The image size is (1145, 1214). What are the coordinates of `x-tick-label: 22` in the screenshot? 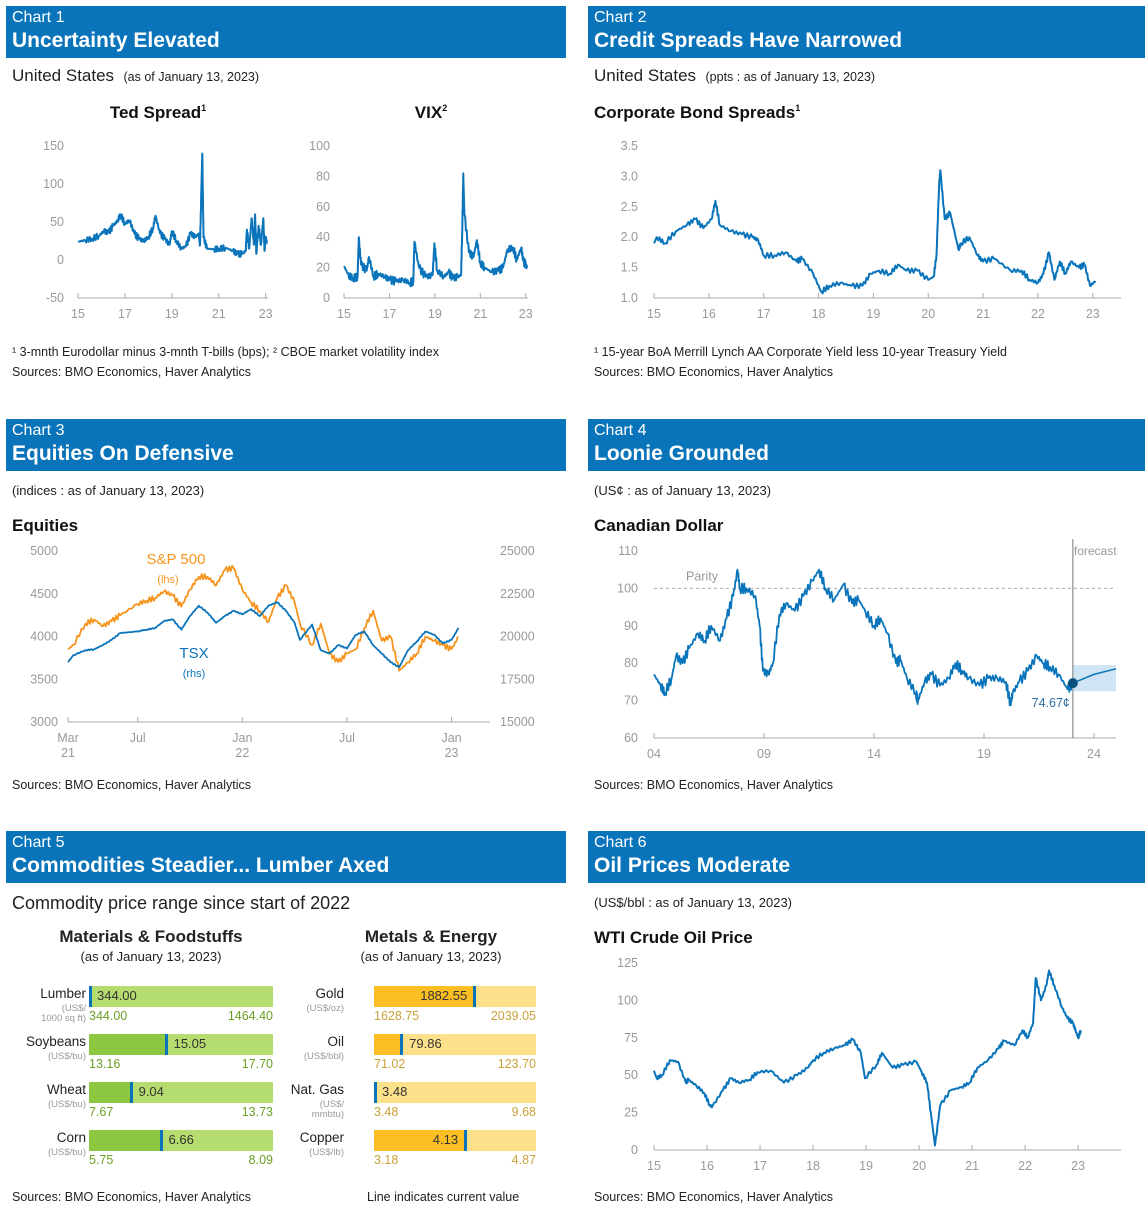 It's located at (1025, 1166).